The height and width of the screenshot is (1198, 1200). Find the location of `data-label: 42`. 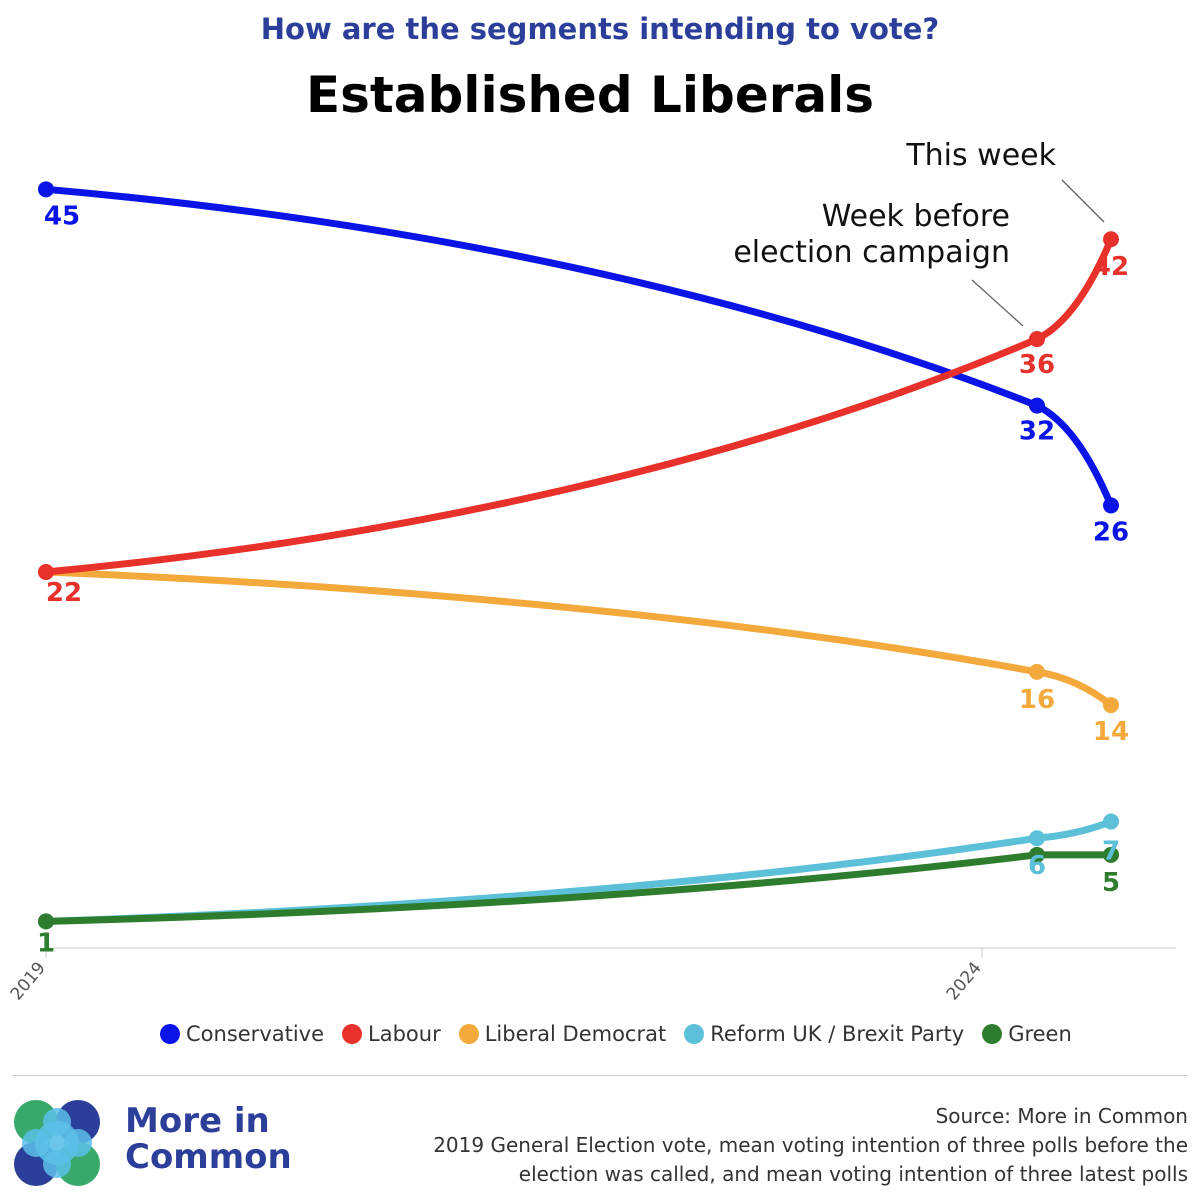

data-label: 42 is located at coordinates (1111, 267).